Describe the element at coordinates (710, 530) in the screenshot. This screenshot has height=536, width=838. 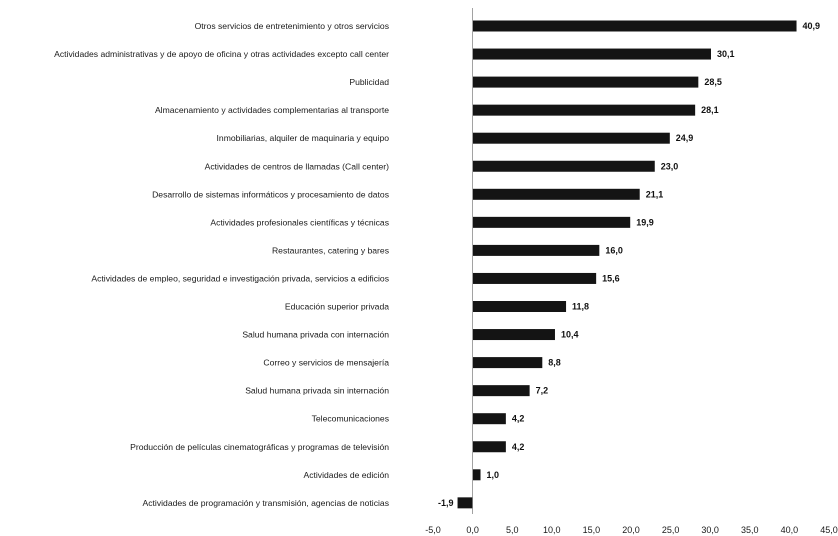
I see `x-tick-label: 30,0` at that location.